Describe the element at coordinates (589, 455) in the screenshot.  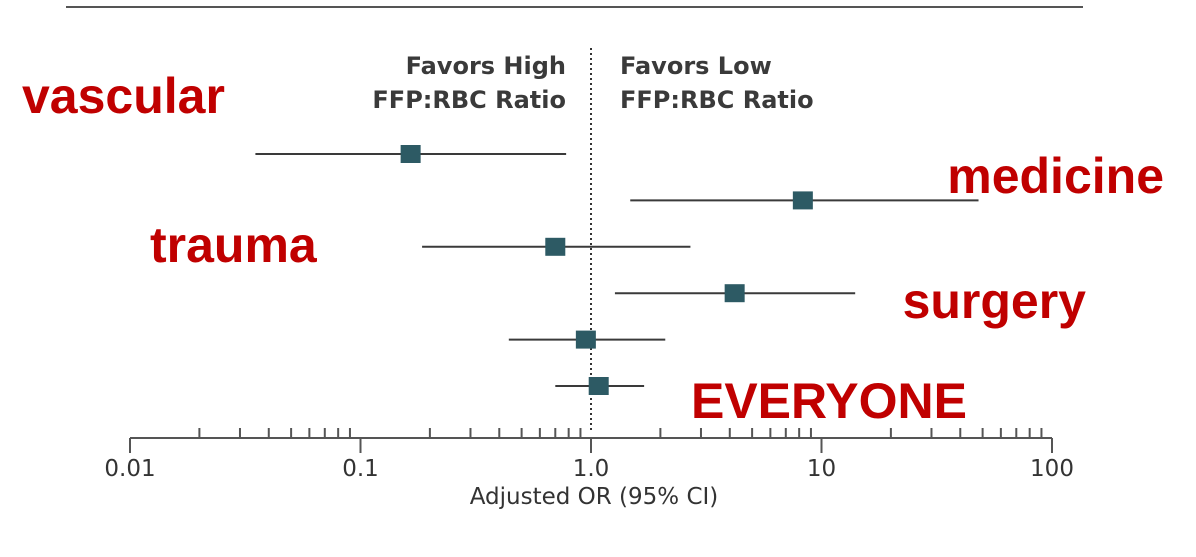
I see `x-axis: 0.01 0.1 1.0 10 100` at that location.